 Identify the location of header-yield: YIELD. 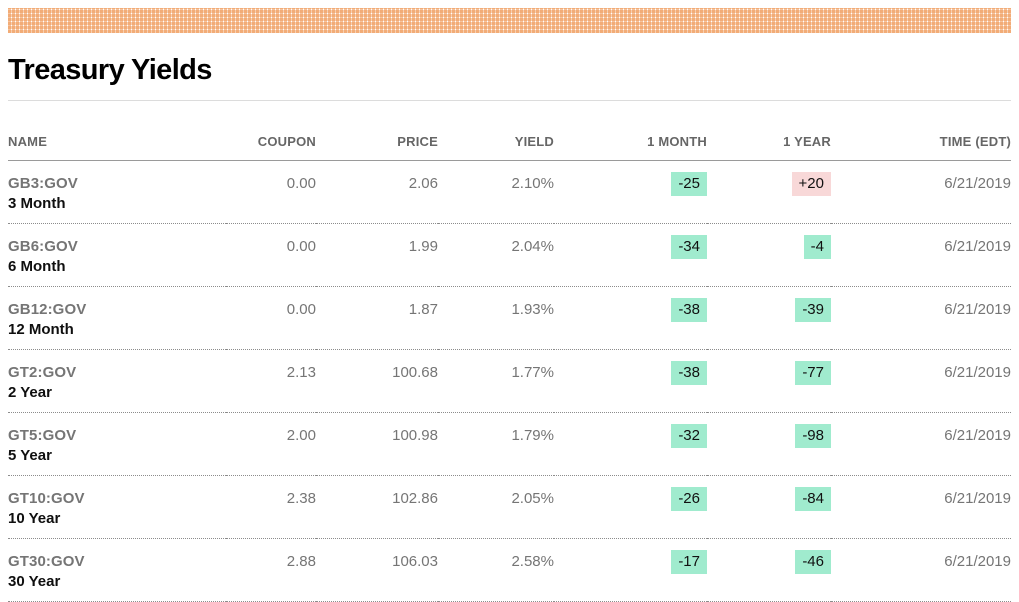
(496, 131).